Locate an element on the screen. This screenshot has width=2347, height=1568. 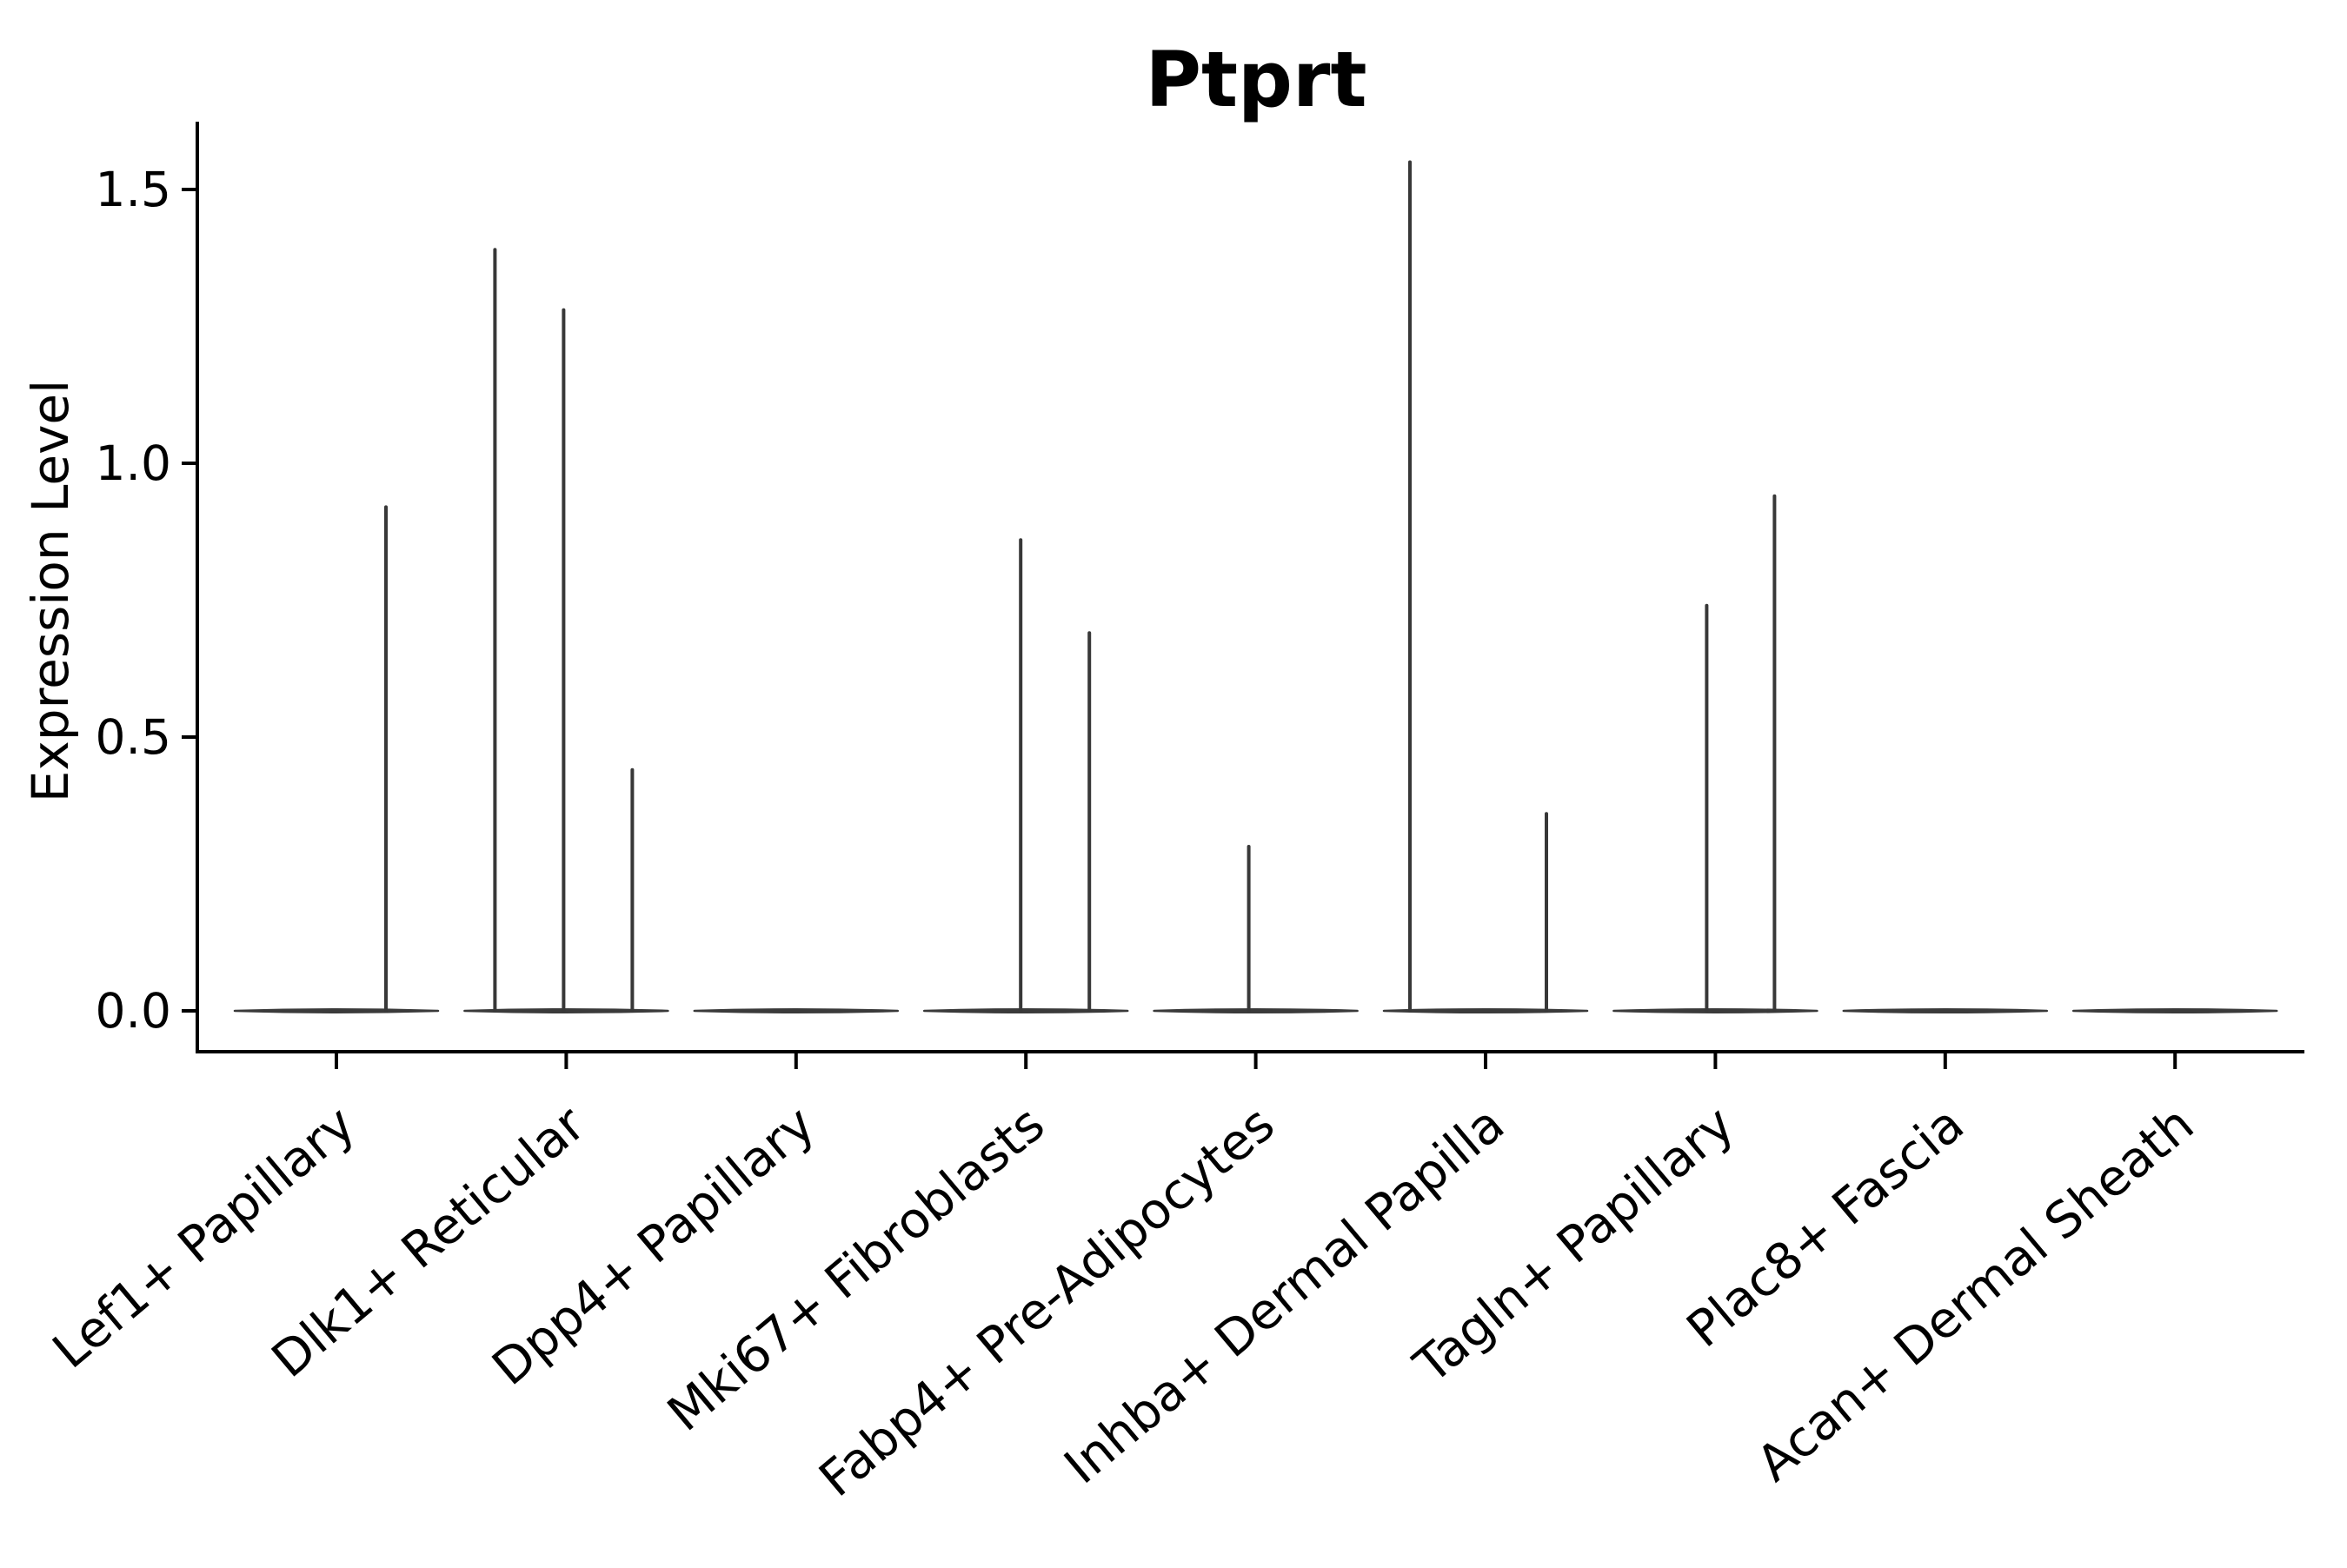
y-axis-label: Expression Level is located at coordinates (50, 591).